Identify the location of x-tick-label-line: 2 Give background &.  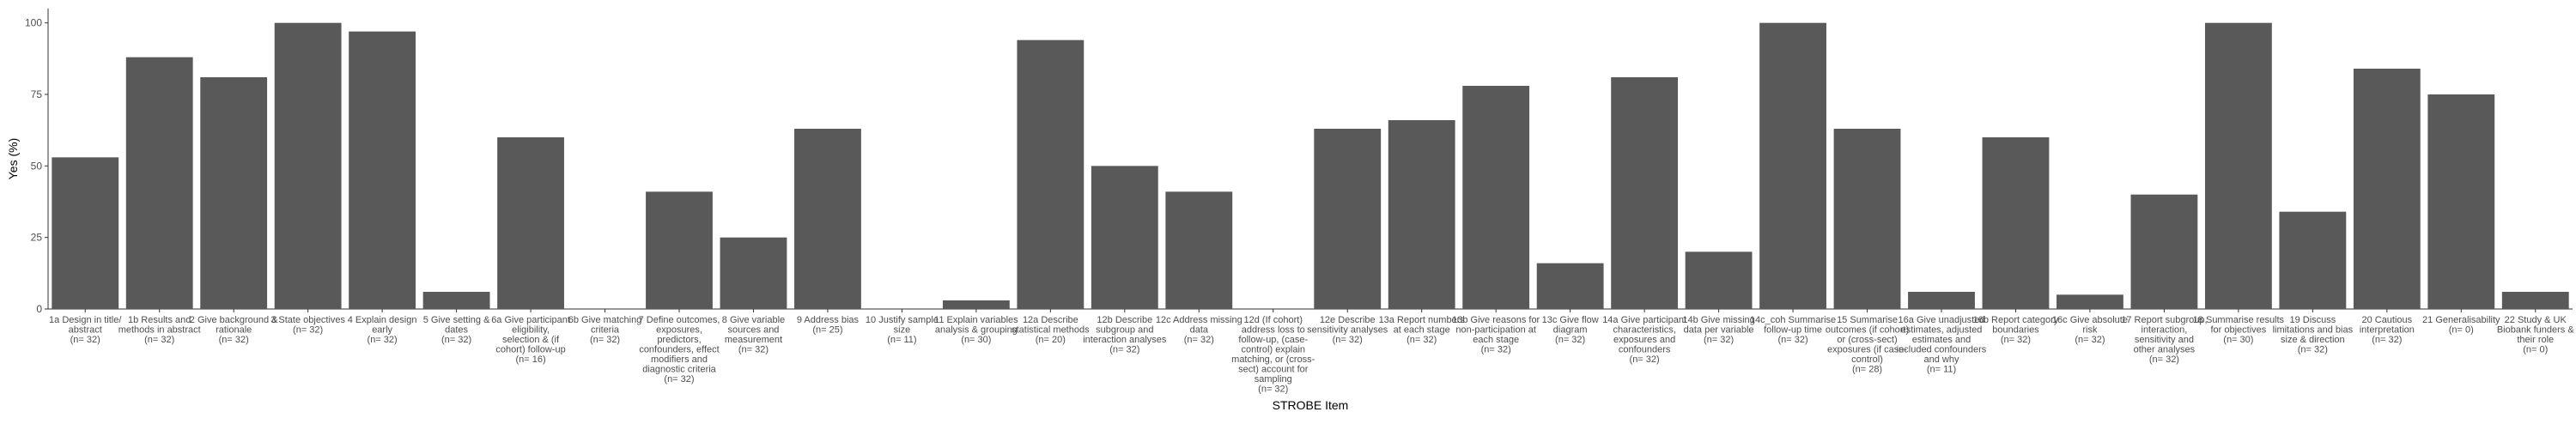
(234, 320).